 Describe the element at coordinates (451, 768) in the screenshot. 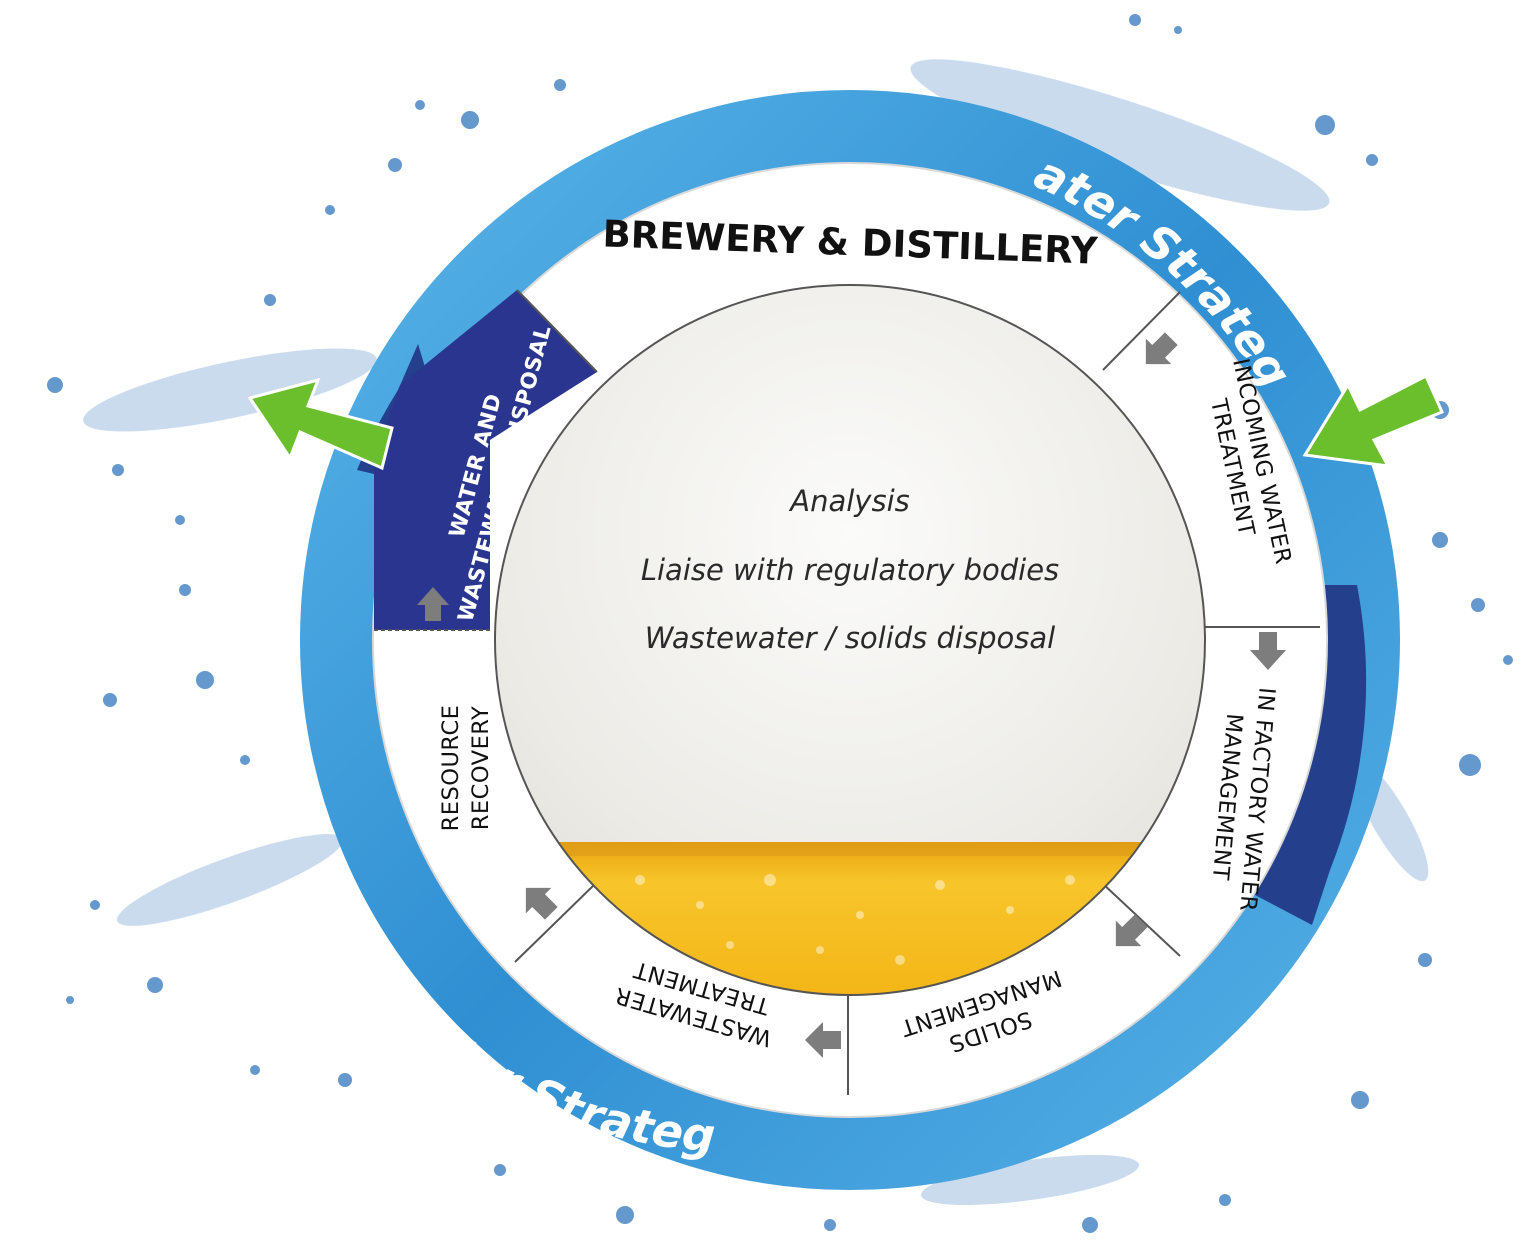

I see `segment-resource-line-1: RESOURCE` at that location.